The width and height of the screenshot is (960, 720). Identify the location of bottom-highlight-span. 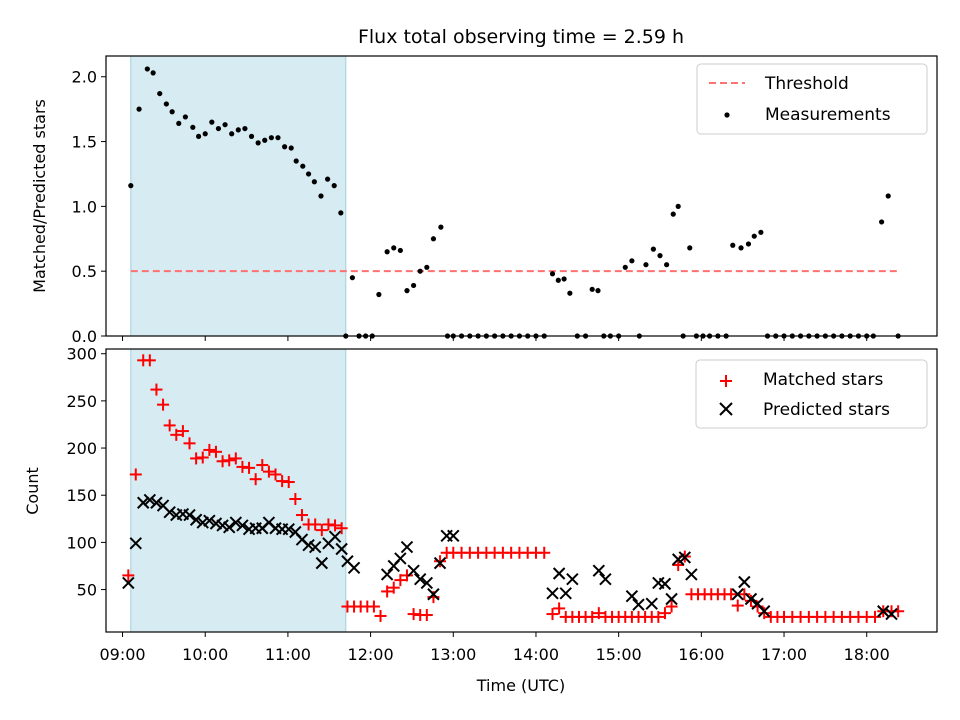
(238, 490).